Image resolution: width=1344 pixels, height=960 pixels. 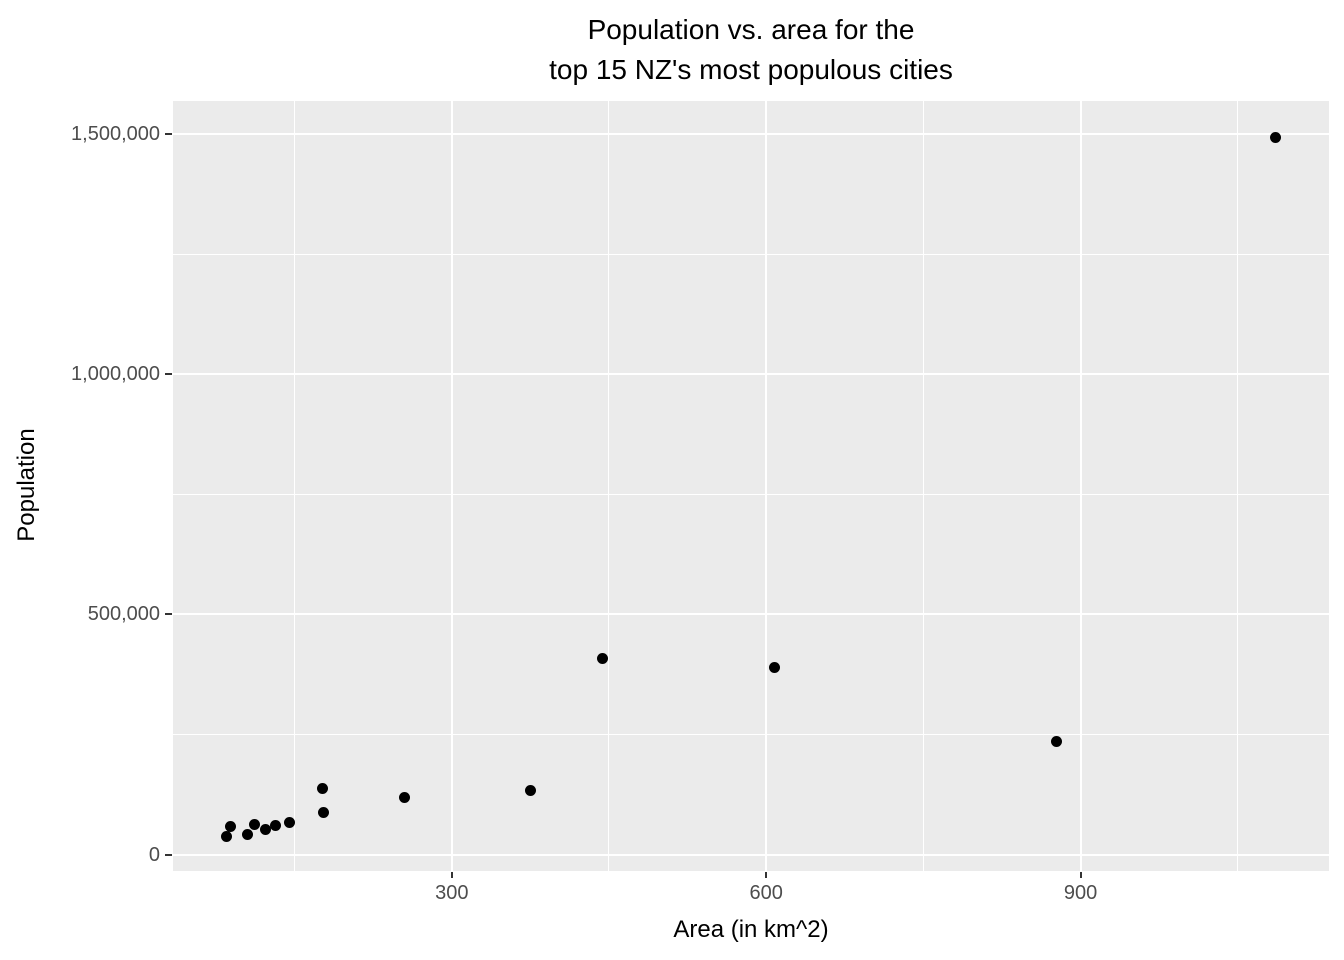 What do you see at coordinates (115, 374) in the screenshot?
I see `y-tick-label: 1,000,000` at bounding box center [115, 374].